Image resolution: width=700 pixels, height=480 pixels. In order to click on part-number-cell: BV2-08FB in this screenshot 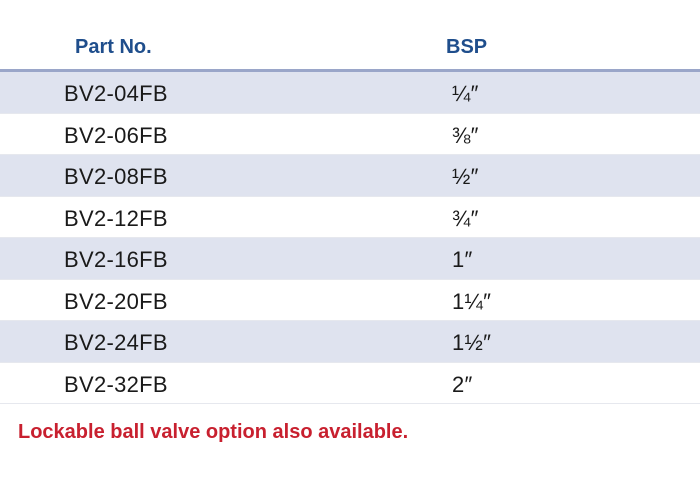, I will do `click(116, 176)`.